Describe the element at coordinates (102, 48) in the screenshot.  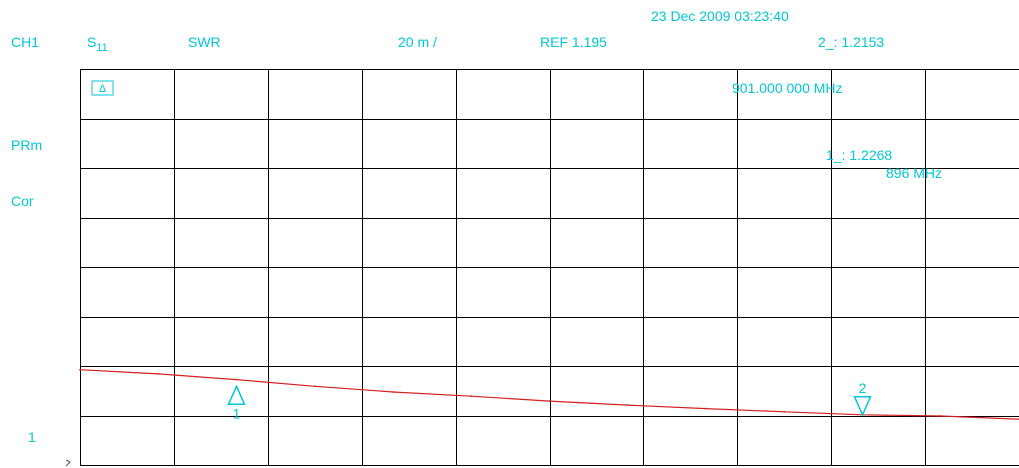
I see `s-parameter-sub: 11` at that location.